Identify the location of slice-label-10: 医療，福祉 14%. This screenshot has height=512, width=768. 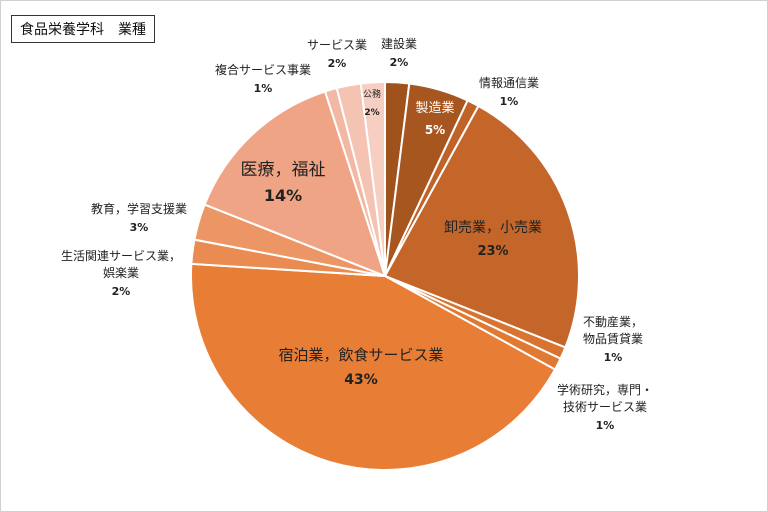
(283, 182).